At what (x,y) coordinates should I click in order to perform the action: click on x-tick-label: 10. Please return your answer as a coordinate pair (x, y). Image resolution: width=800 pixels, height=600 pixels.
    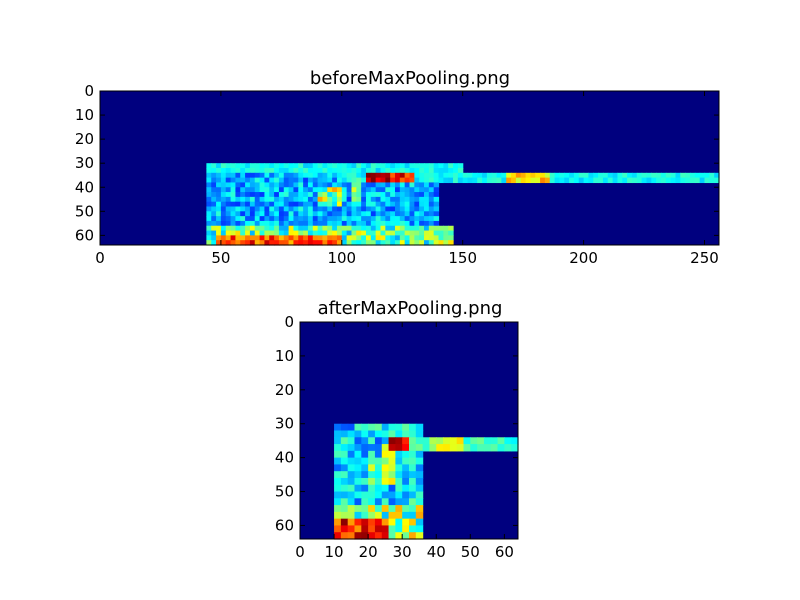
    Looking at the image, I should click on (334, 552).